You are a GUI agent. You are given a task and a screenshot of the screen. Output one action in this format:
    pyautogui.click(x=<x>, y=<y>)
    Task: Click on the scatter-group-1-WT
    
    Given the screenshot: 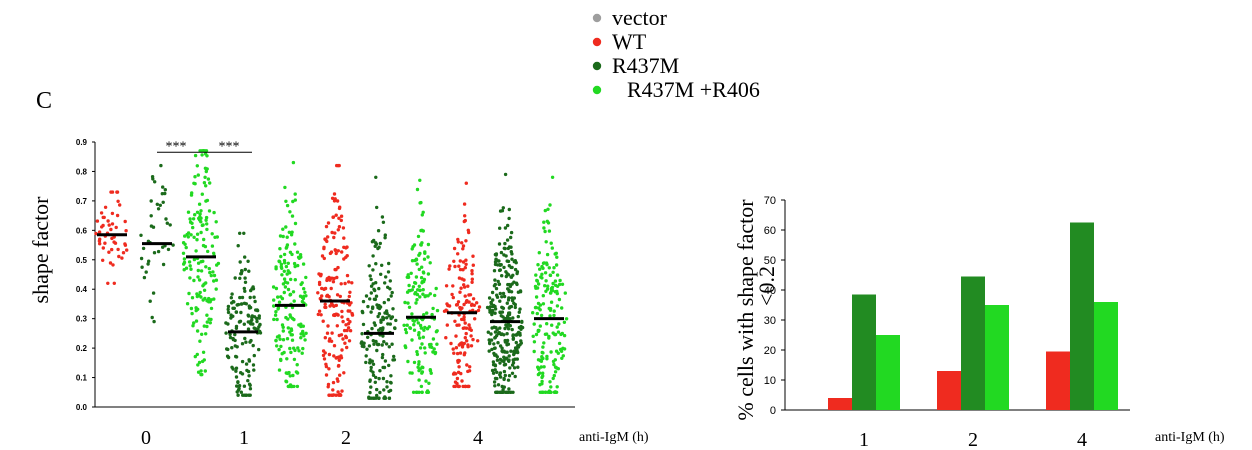 What is the action you would take?
    pyautogui.click(x=335, y=280)
    